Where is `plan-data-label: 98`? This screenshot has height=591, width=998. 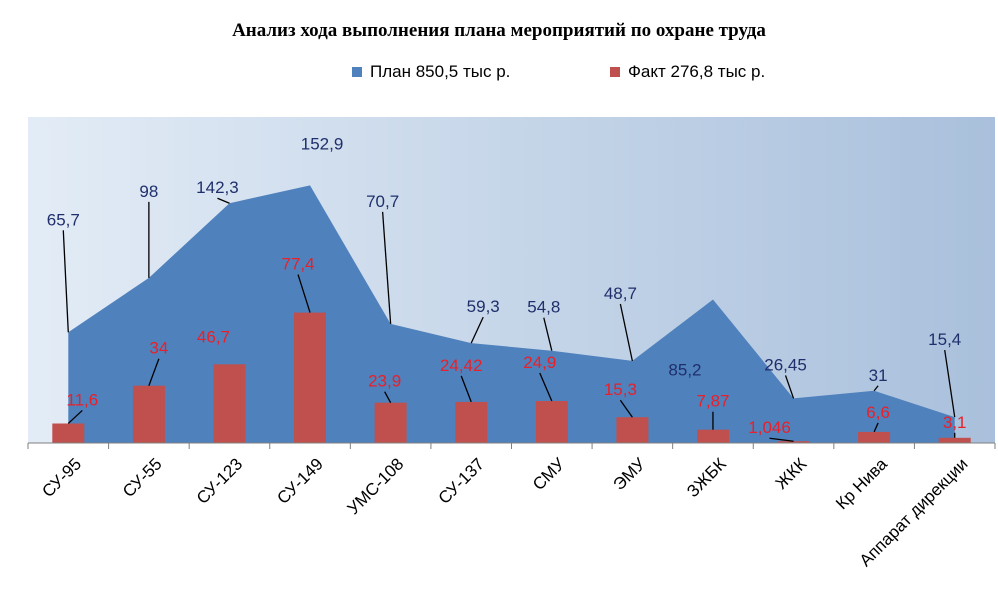
plan-data-label: 98 is located at coordinates (148, 191).